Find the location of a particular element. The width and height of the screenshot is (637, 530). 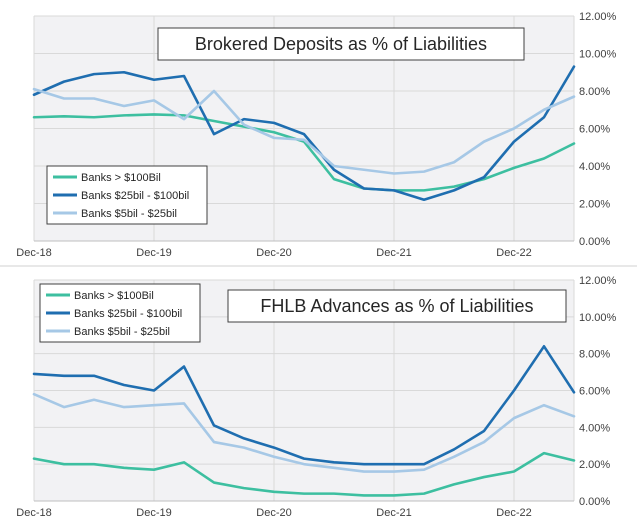

chart-title: FHLB Advances as % of Liabilities is located at coordinates (396, 306).